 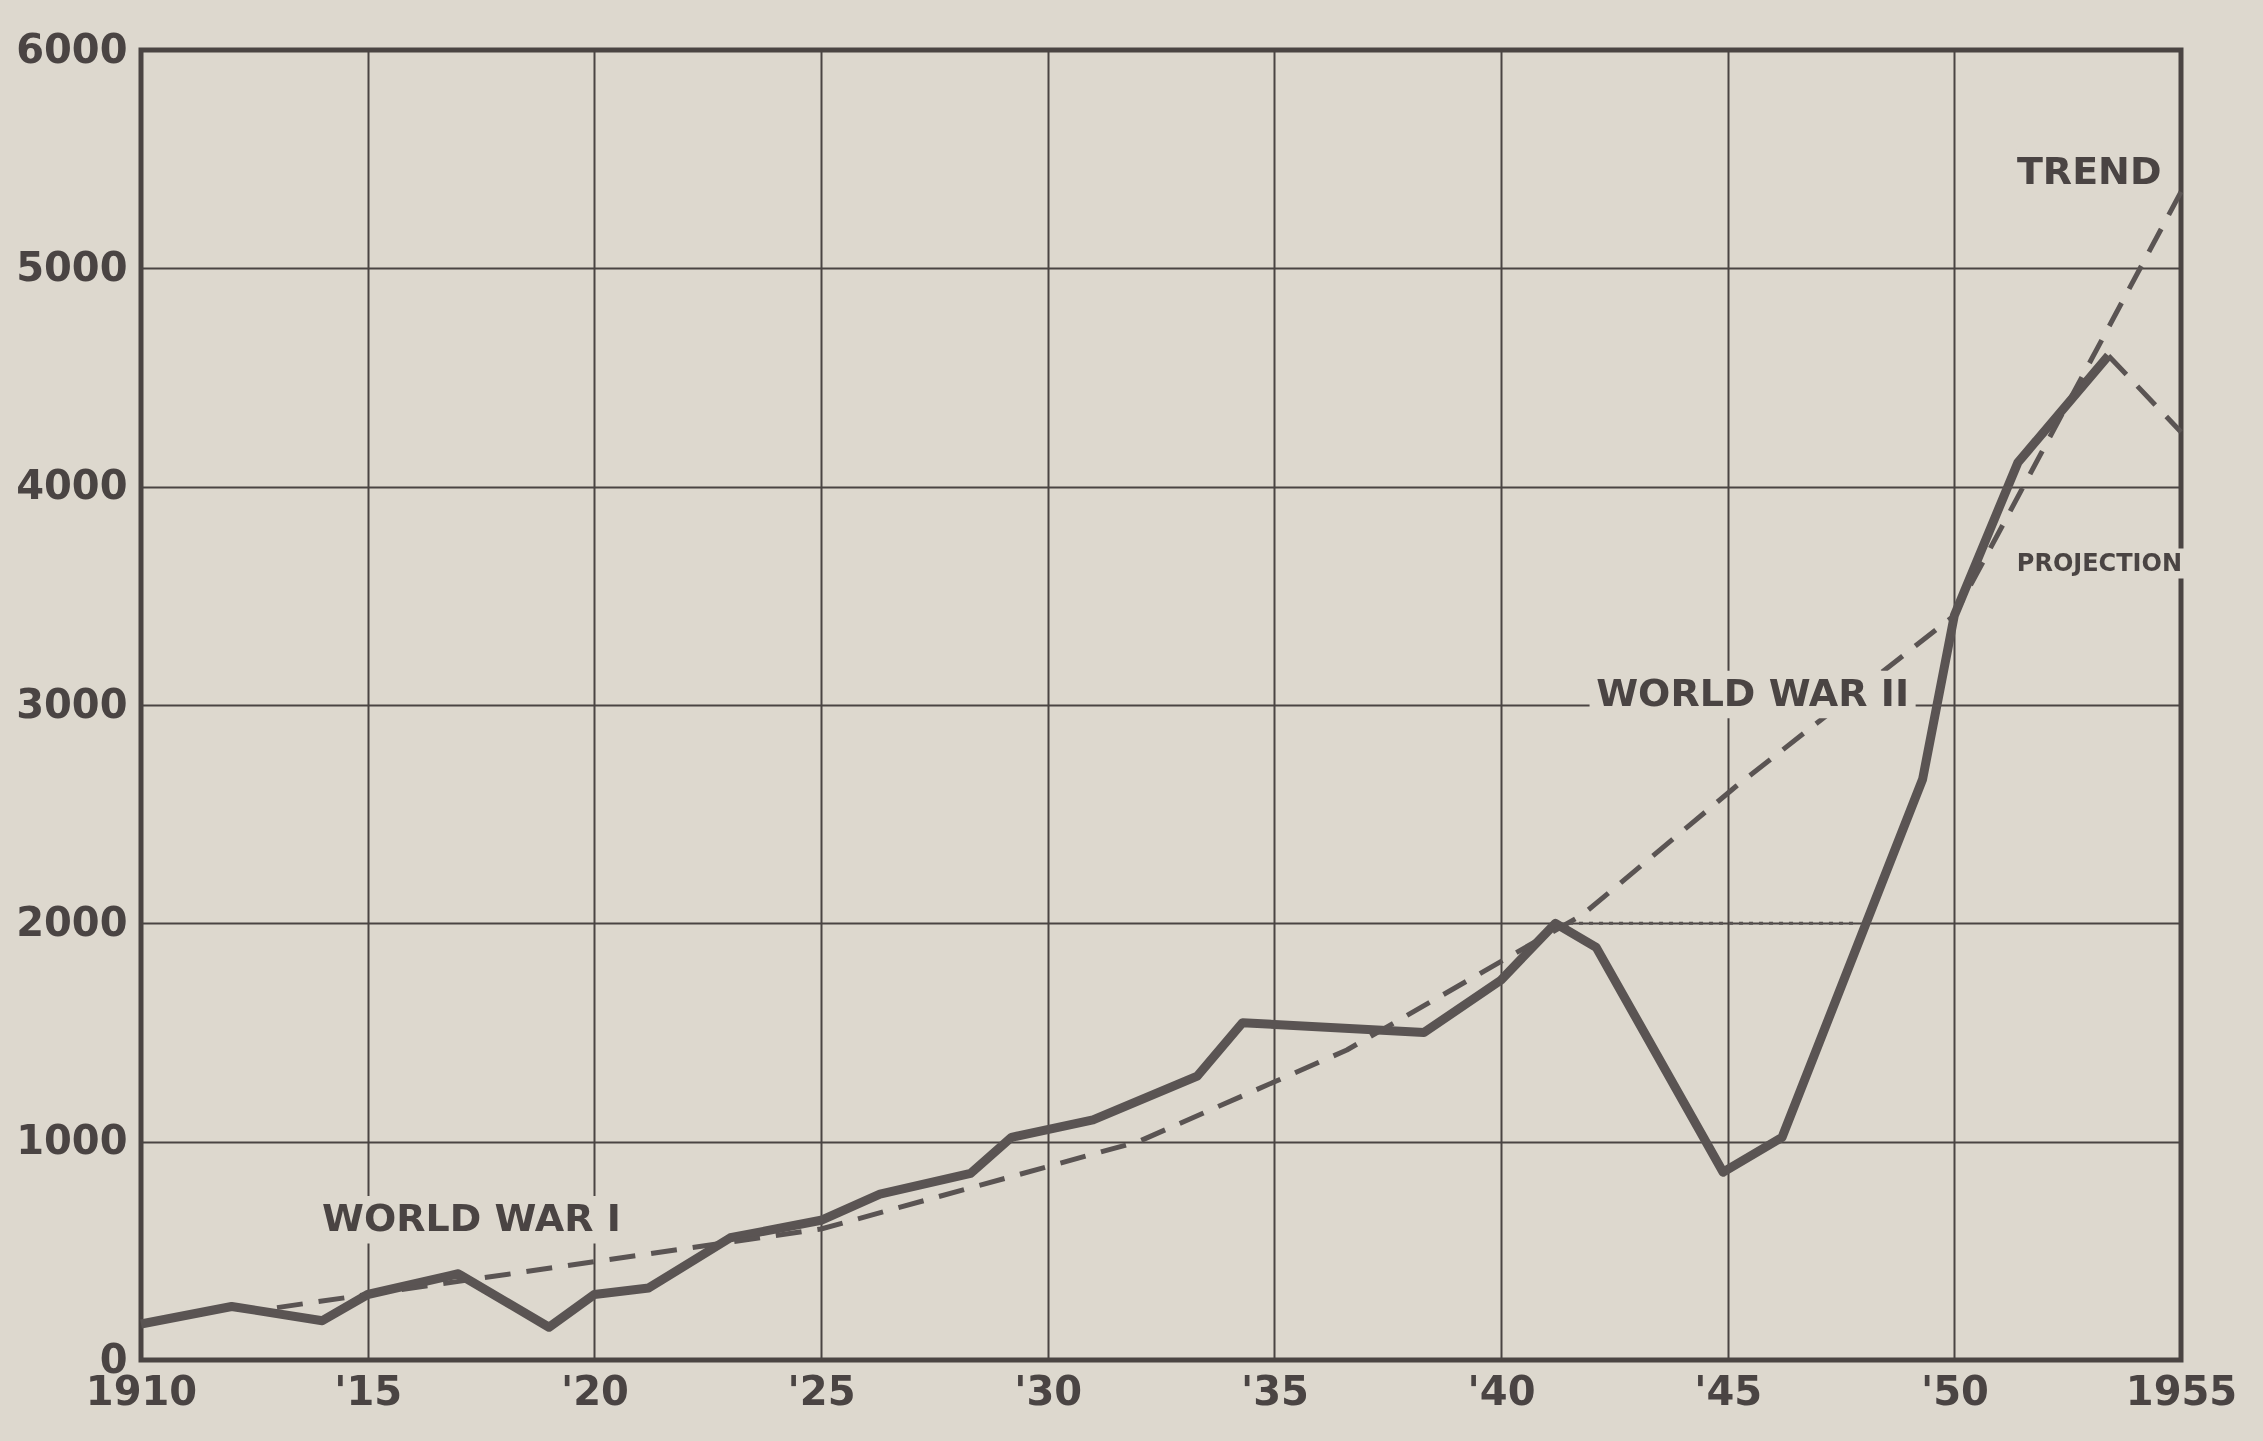 What do you see at coordinates (72, 48) in the screenshot?
I see `y-tick-label: 6000` at bounding box center [72, 48].